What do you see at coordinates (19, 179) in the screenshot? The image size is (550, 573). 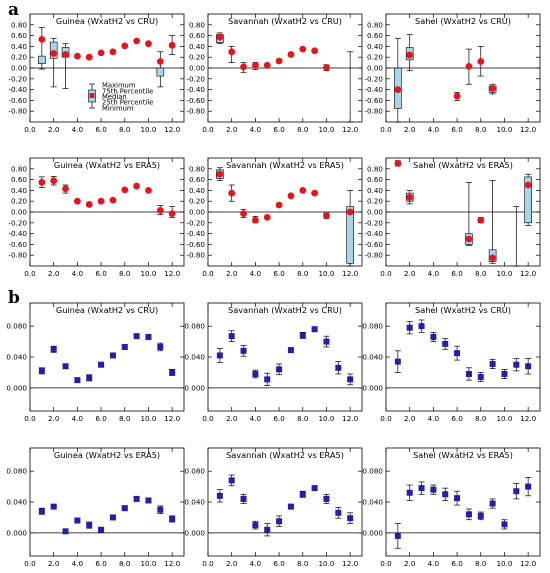 I see `y-tick-label: 0.60` at bounding box center [19, 179].